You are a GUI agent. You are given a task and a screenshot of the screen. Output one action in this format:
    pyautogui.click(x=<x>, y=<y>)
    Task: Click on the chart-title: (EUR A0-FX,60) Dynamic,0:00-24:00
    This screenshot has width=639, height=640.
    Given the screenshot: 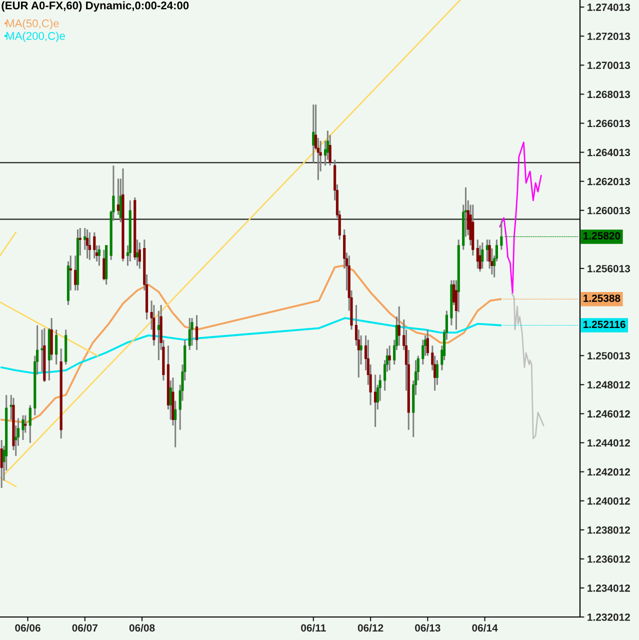 What is the action you would take?
    pyautogui.click(x=95, y=6)
    